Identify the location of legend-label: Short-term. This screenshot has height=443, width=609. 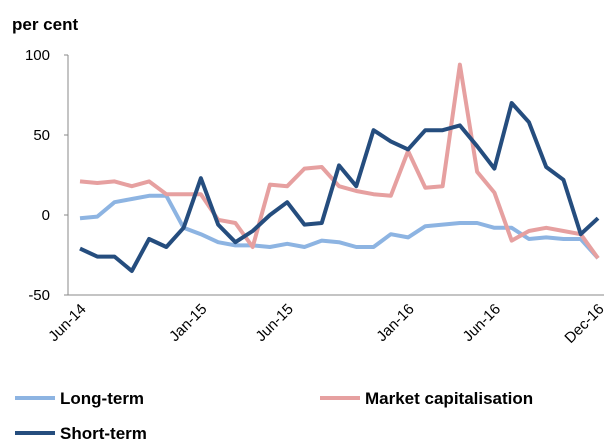
(103, 433).